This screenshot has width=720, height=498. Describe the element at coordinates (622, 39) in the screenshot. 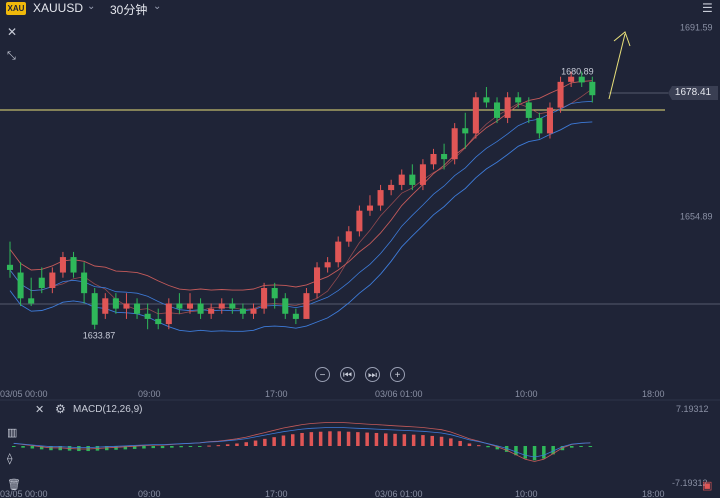

I see `drawn-arrow-head` at that location.